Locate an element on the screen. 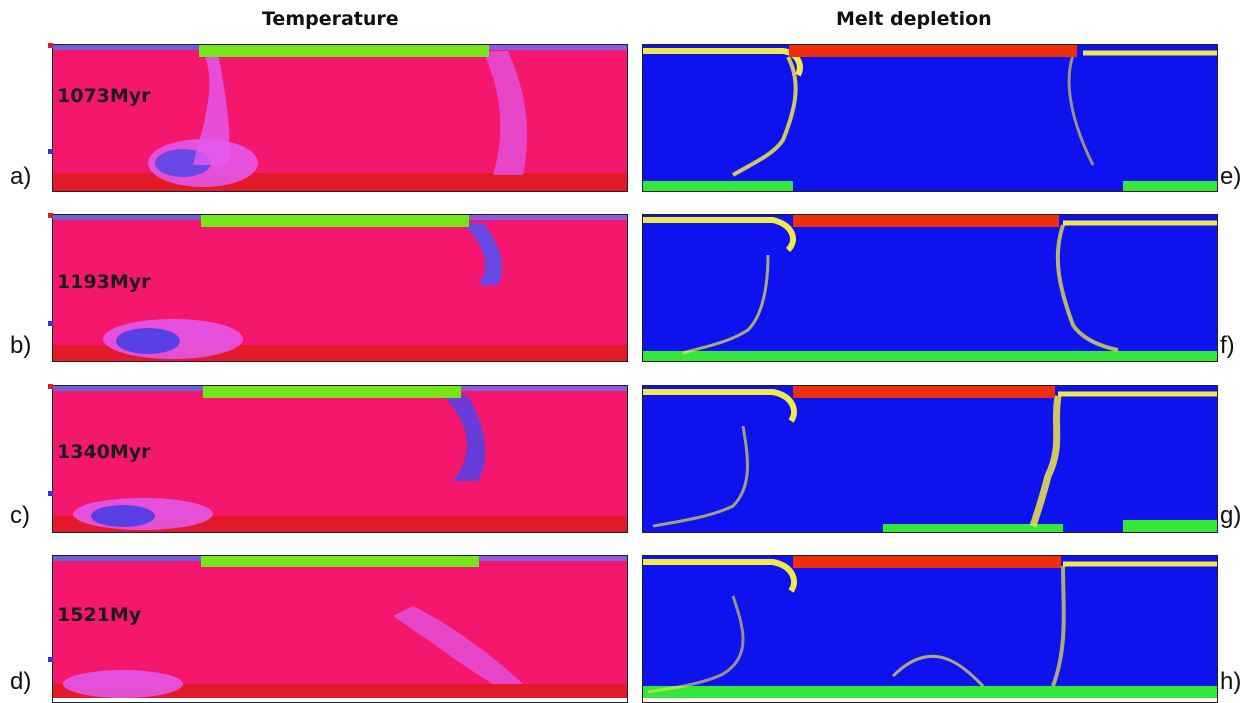  temperature-panel-a: 1073Myr is located at coordinates (340, 118).